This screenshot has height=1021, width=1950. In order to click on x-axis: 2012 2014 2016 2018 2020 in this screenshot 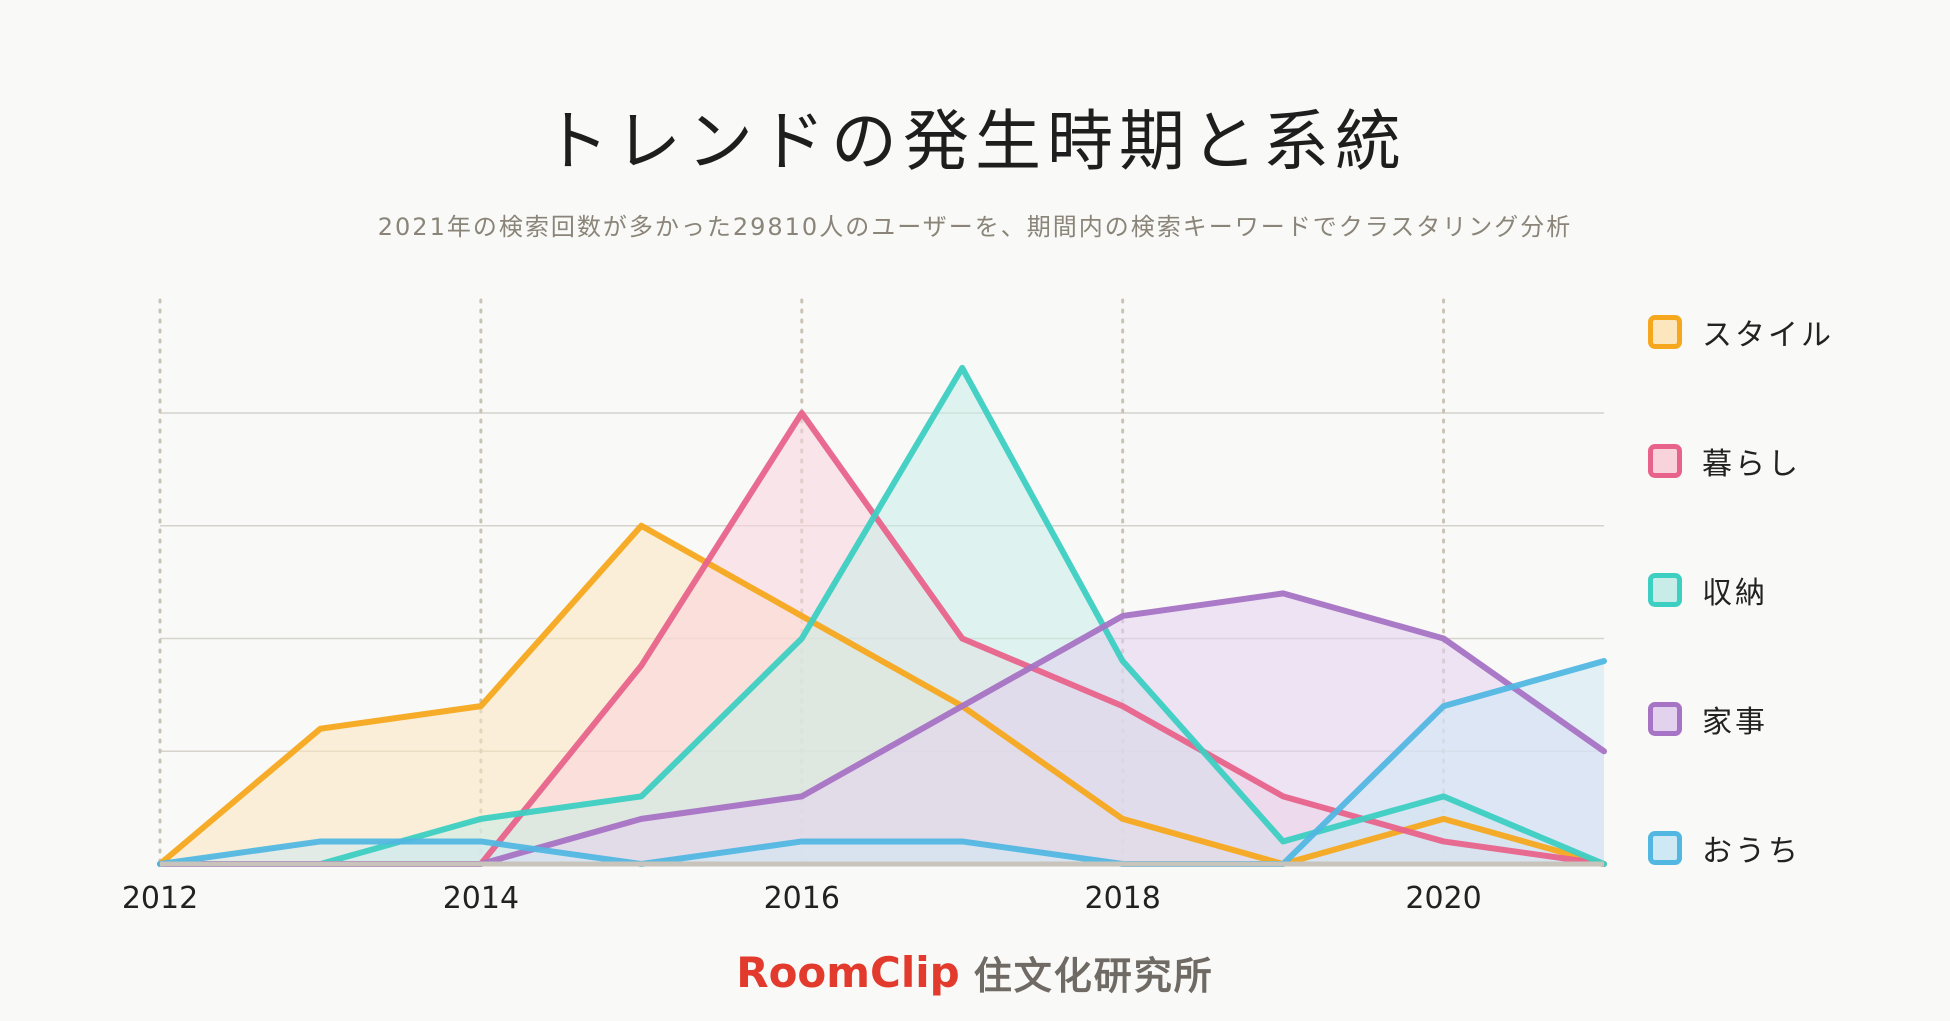, I will do `click(863, 888)`.